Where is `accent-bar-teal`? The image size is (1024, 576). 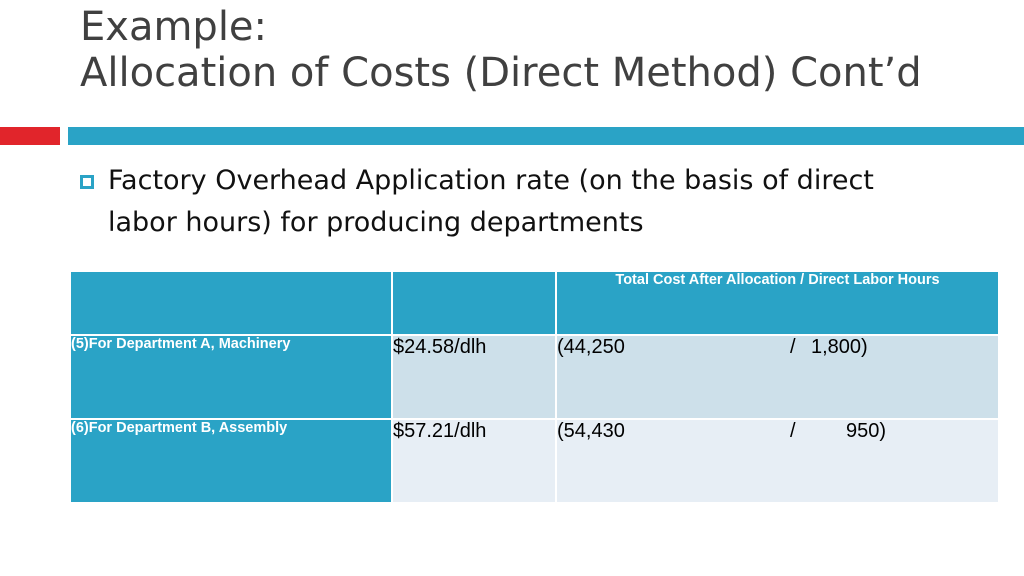 accent-bar-teal is located at coordinates (546, 136).